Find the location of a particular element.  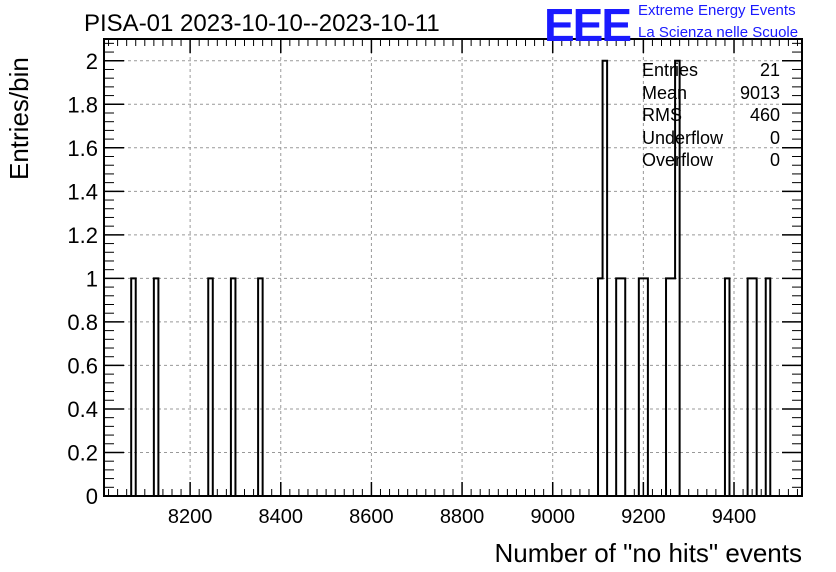

y-tick-label: 1.4 is located at coordinates (82, 191).